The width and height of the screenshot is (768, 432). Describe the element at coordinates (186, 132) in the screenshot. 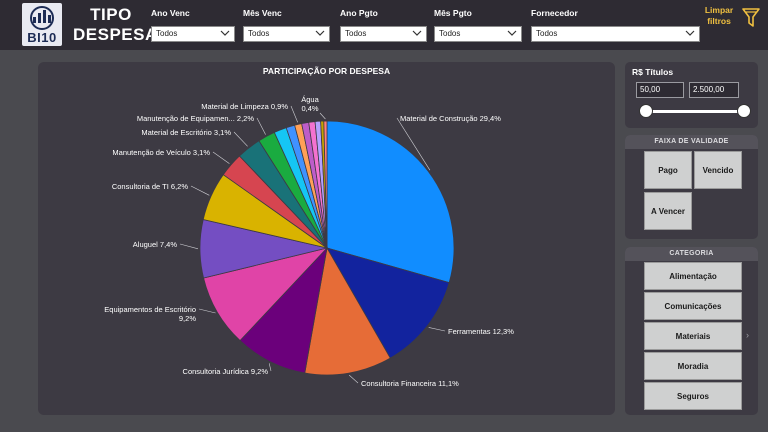

I see `slice-data-label: Material de Escritório 3,1%` at that location.